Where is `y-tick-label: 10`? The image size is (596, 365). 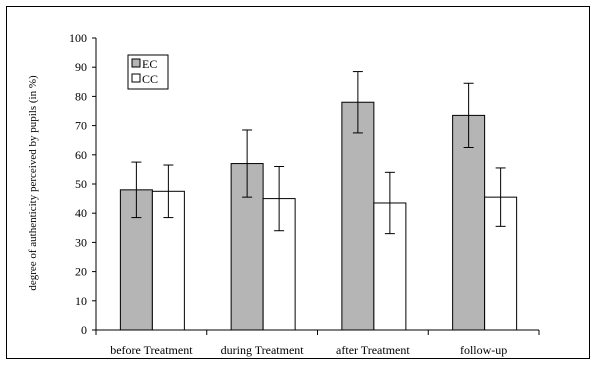 y-tick-label: 10 is located at coordinates (81, 301).